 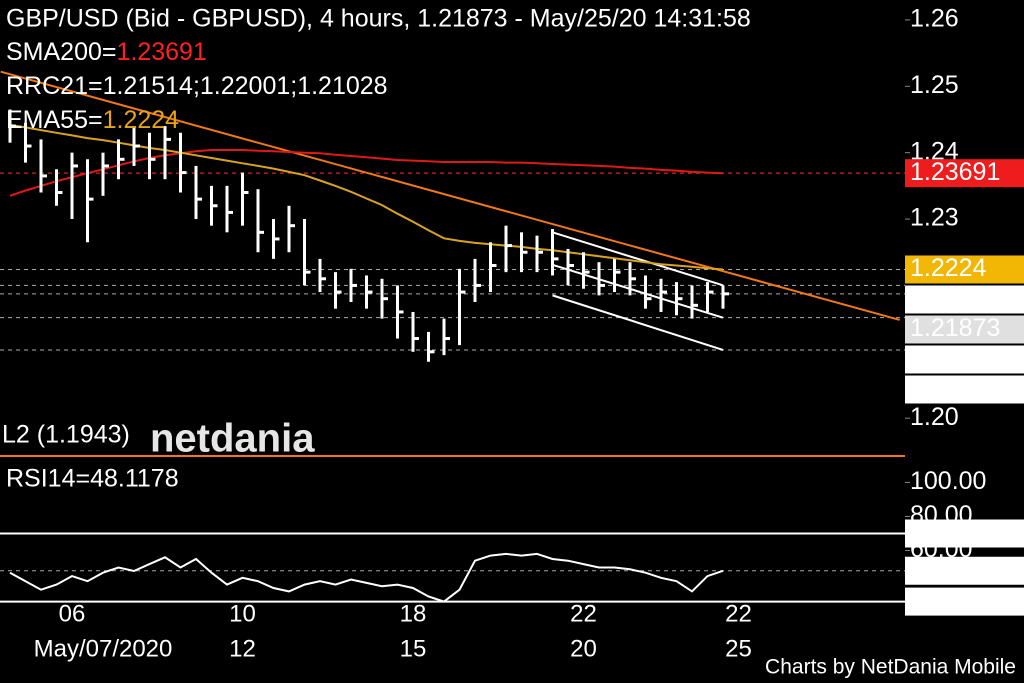 What do you see at coordinates (955, 298) in the screenshot?
I see `level-label: 1.22001` at bounding box center [955, 298].